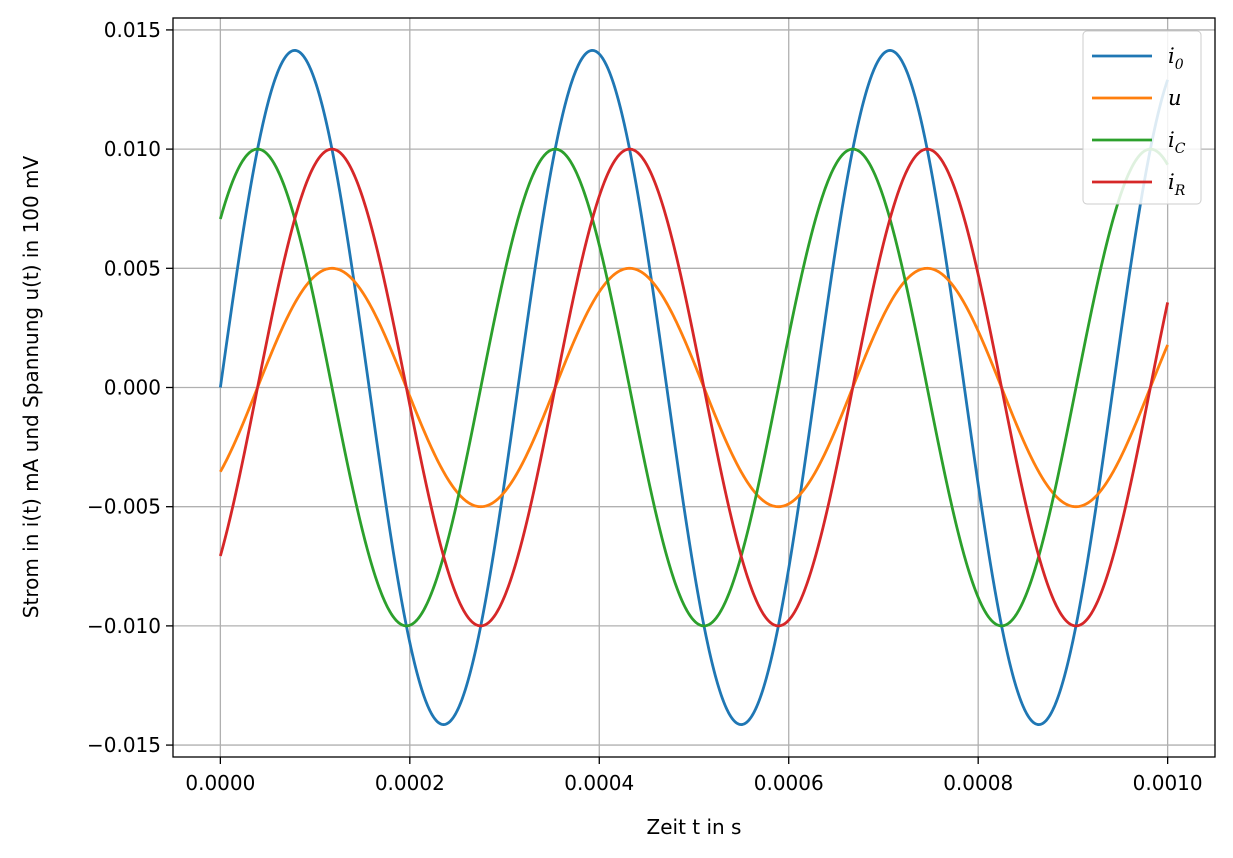 This screenshot has width=1233, height=858. I want to click on y-tick-label: 0.000, so click(132, 388).